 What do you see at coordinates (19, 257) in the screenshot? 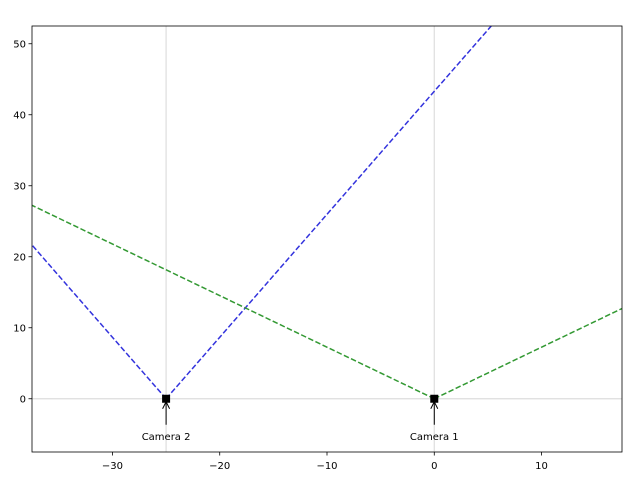
I see `y-tick-label: 20` at bounding box center [19, 257].